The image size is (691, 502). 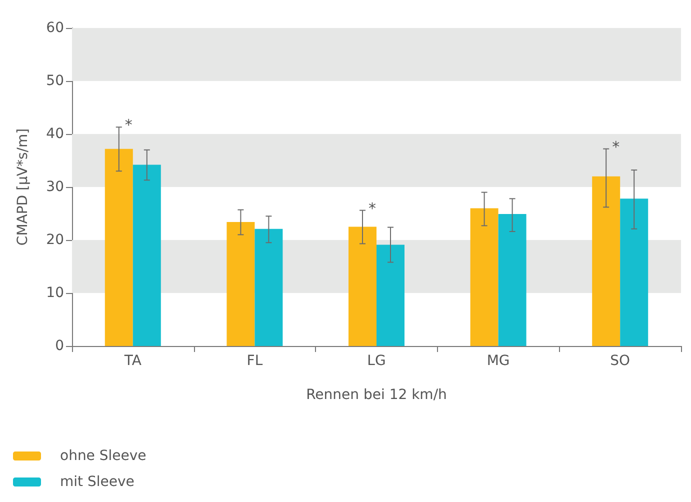 What do you see at coordinates (55, 134) in the screenshot?
I see `y-tick-label: 40` at bounding box center [55, 134].